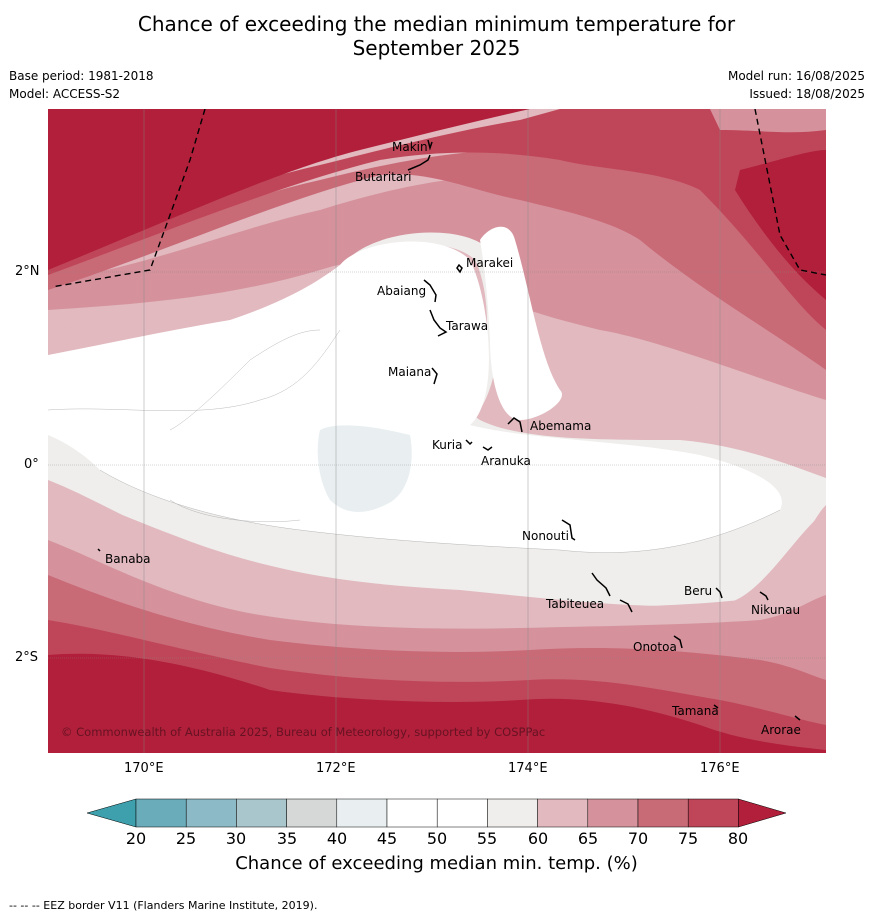 The image size is (873, 919). What do you see at coordinates (655, 647) in the screenshot?
I see `place-label: Onotoa` at bounding box center [655, 647].